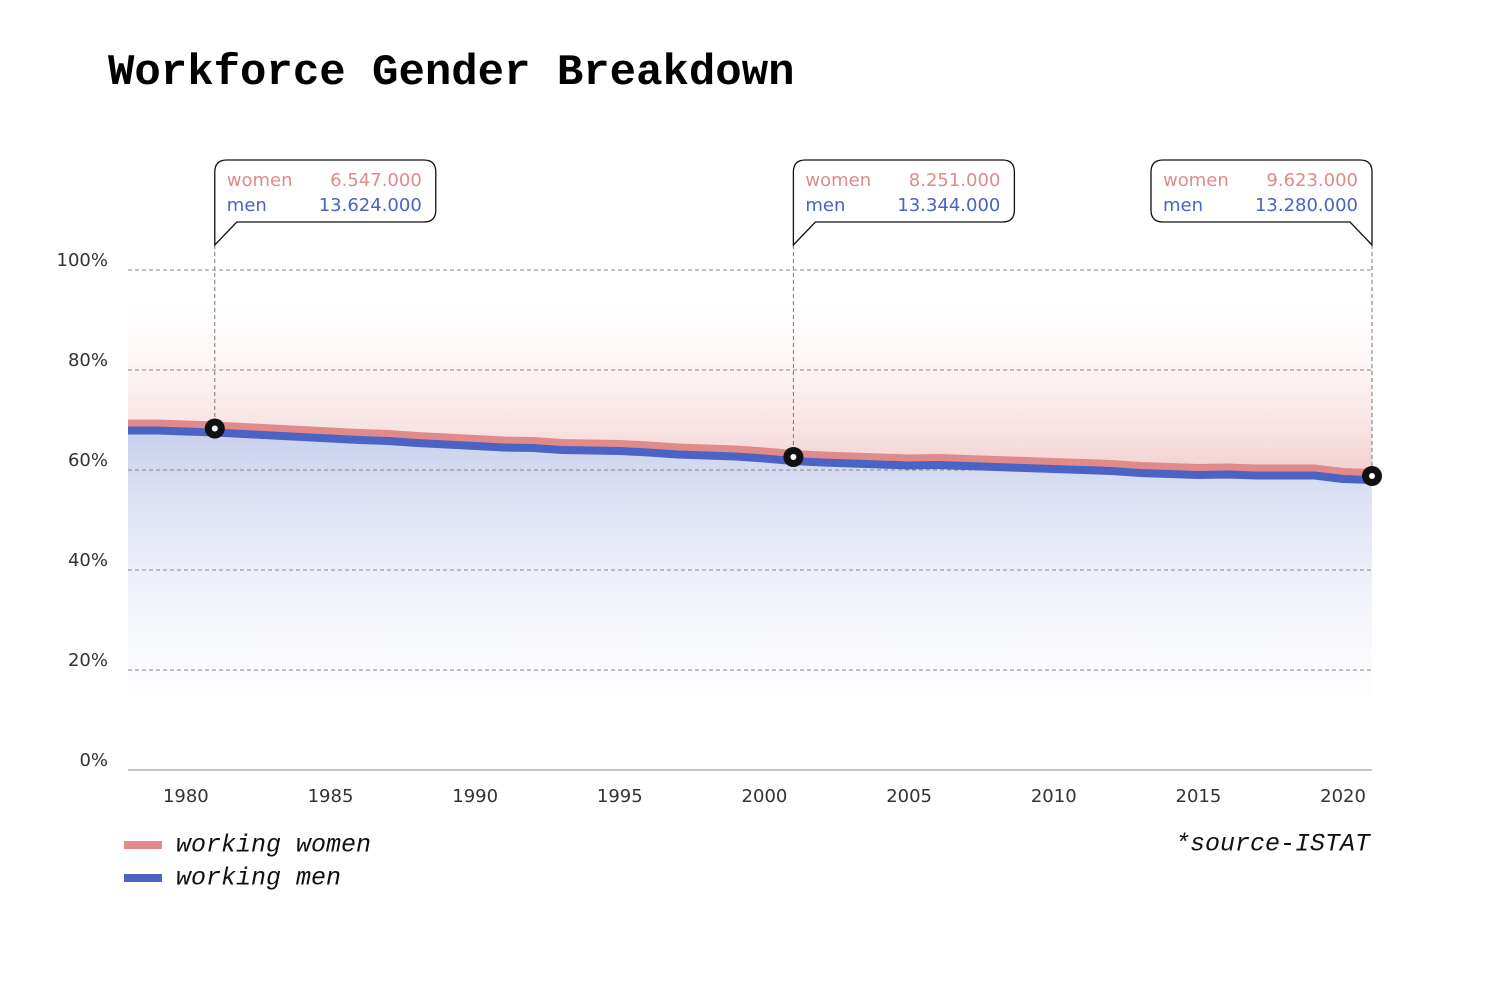 This screenshot has height=996, width=1500. What do you see at coordinates (186, 796) in the screenshot?
I see `x-tick-label: 1980` at bounding box center [186, 796].